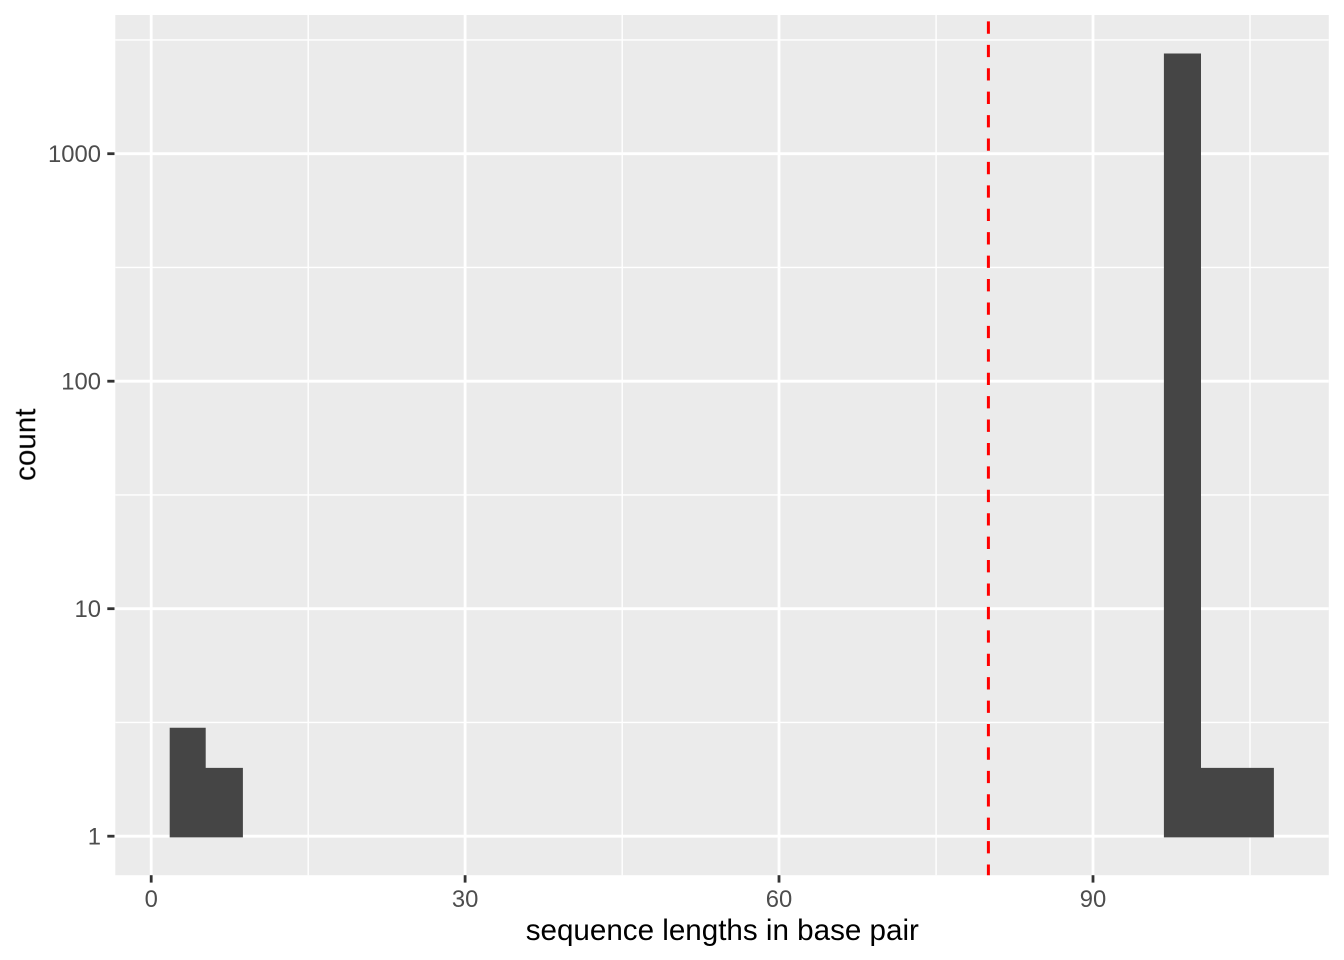 This screenshot has width=1344, height=960. I want to click on svg-text: sequence lengths in base pair, so click(722, 930).